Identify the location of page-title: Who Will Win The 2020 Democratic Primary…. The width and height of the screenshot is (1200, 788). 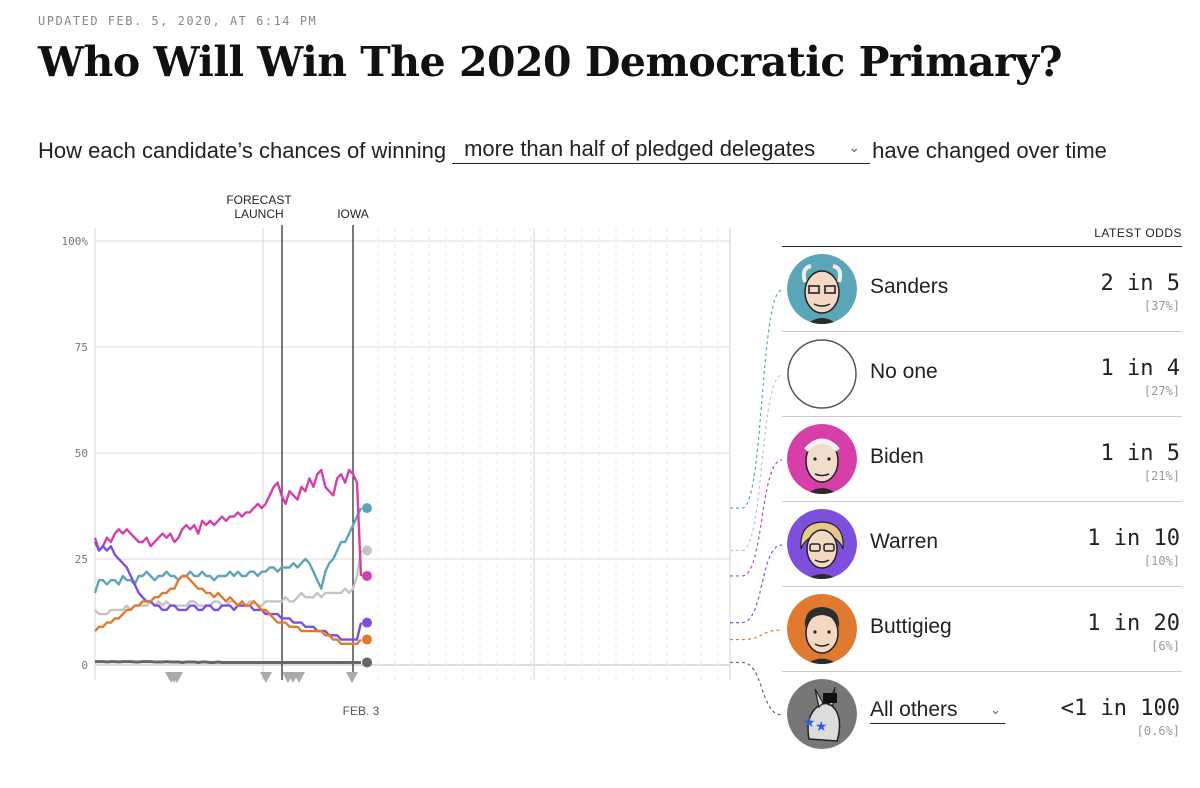
(550, 62).